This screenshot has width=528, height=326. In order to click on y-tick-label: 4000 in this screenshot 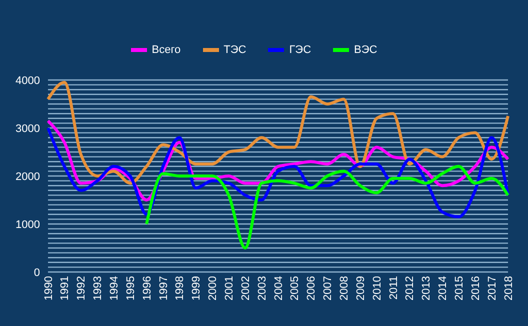, I will do `click(28, 80)`.